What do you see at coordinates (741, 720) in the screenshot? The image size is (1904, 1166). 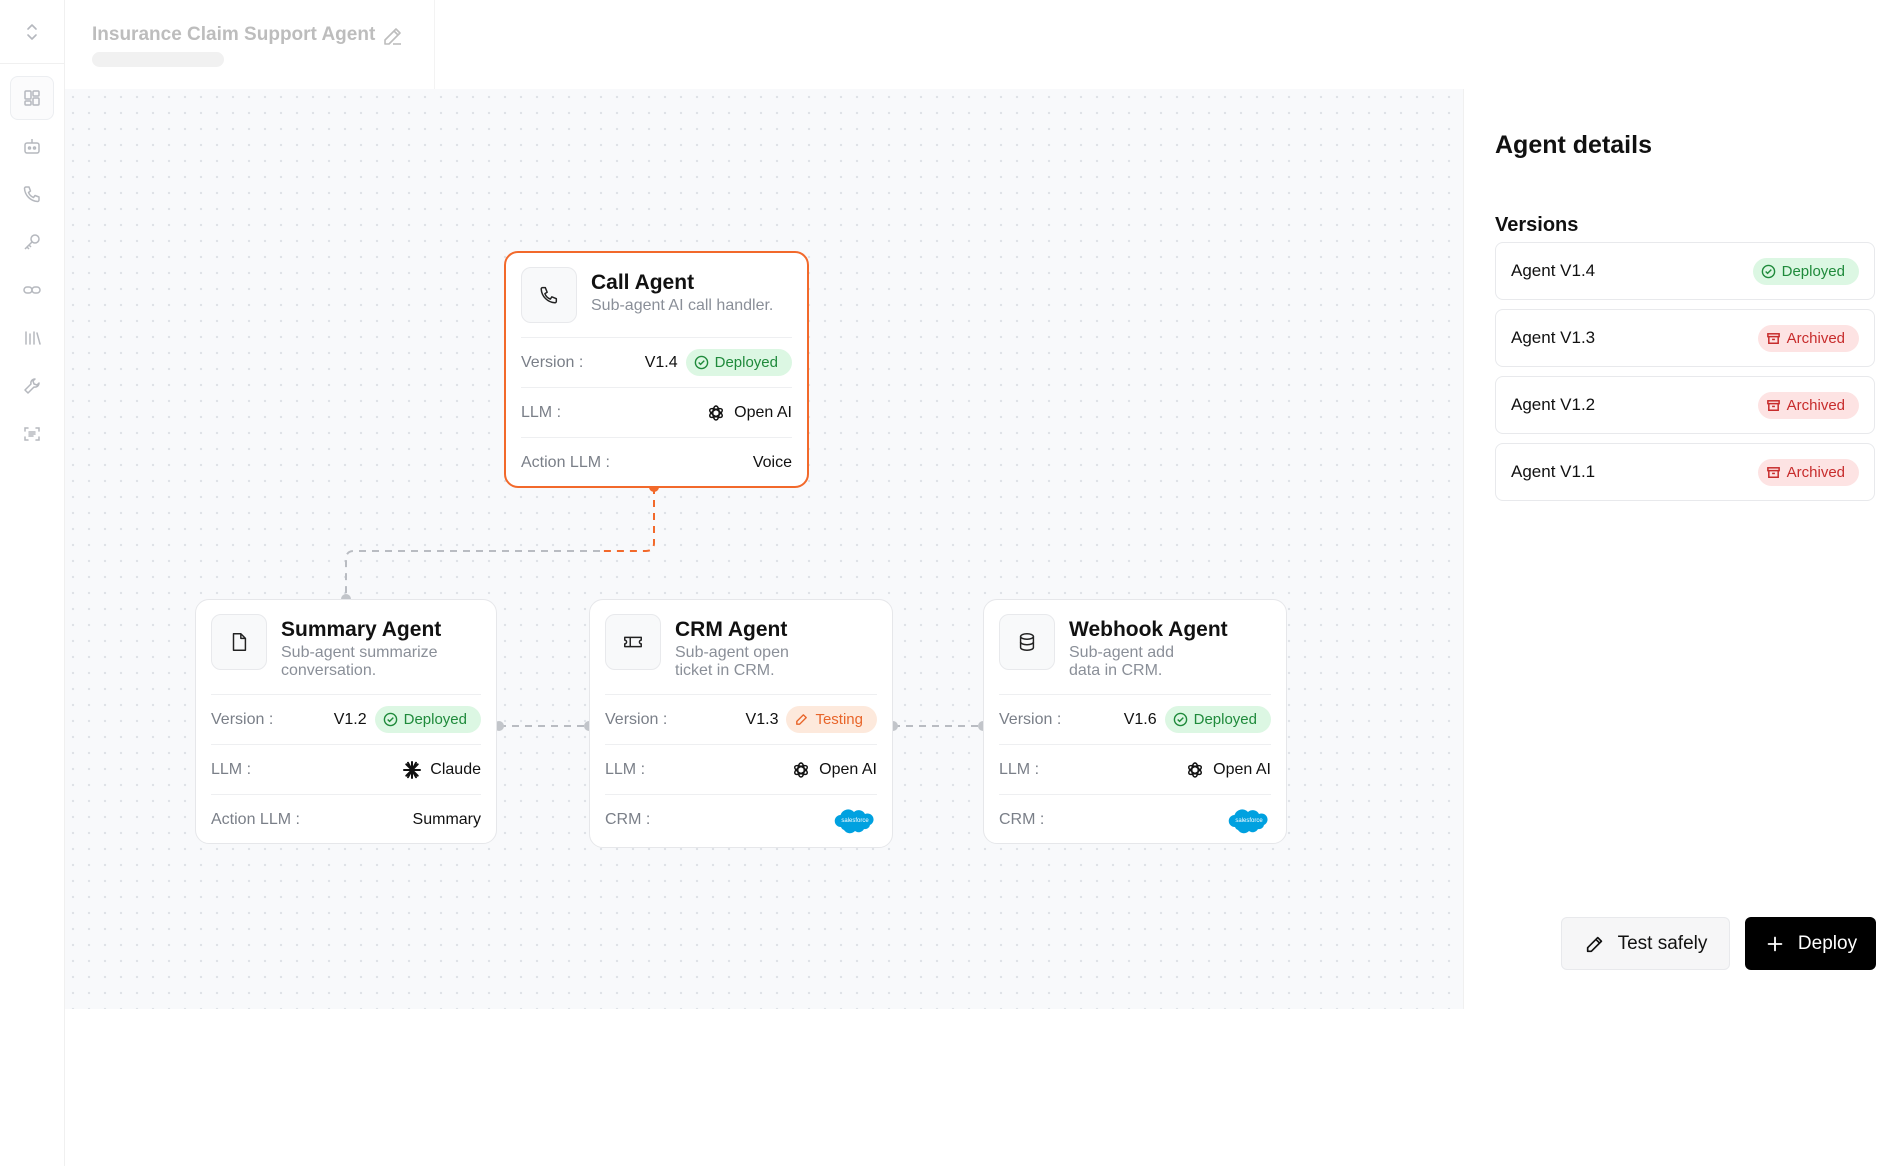 I see `version-row: Version : V1.3 Testing` at bounding box center [741, 720].